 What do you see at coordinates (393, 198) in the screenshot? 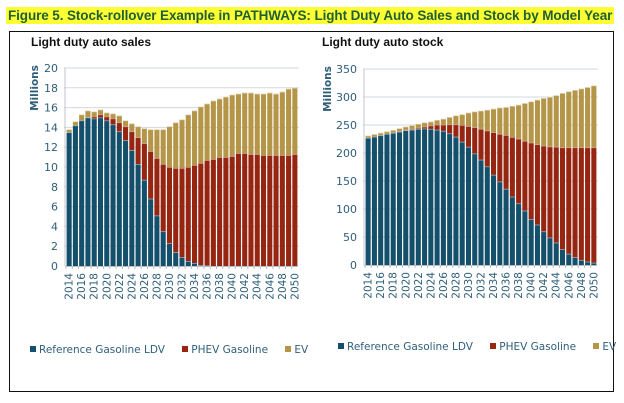
I see `bar-reference-2018` at bounding box center [393, 198].